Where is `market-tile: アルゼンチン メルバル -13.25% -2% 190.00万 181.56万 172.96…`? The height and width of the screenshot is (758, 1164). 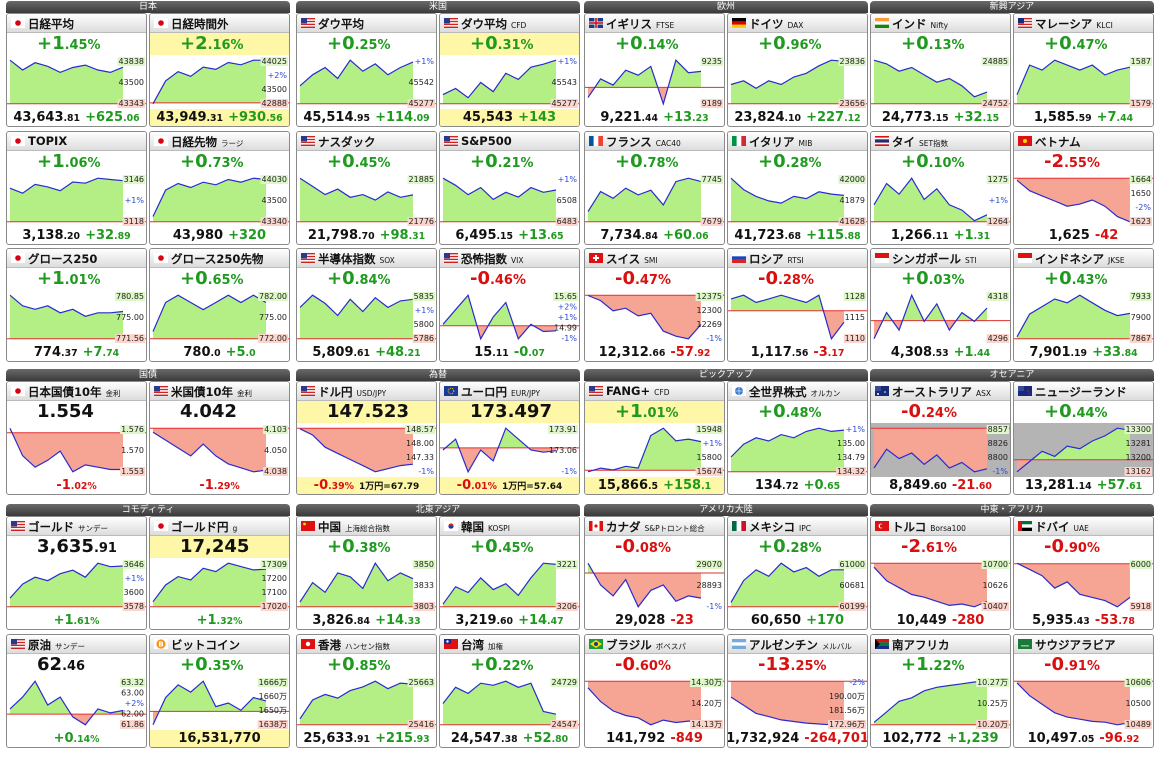
market-tile: アルゼンチン メルバル -13.25% -2% 190.00万 181.56万 172.96… is located at coordinates (797, 690).